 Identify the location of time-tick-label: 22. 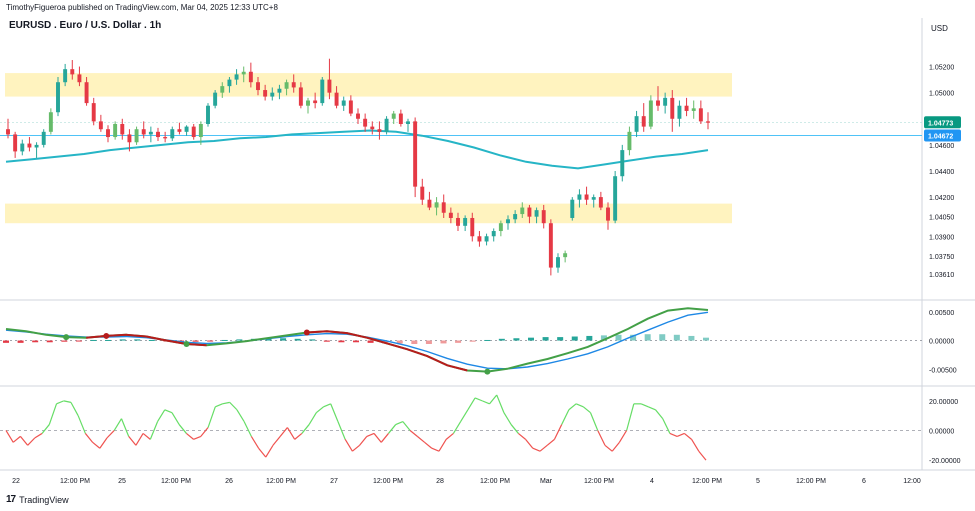
(16, 481).